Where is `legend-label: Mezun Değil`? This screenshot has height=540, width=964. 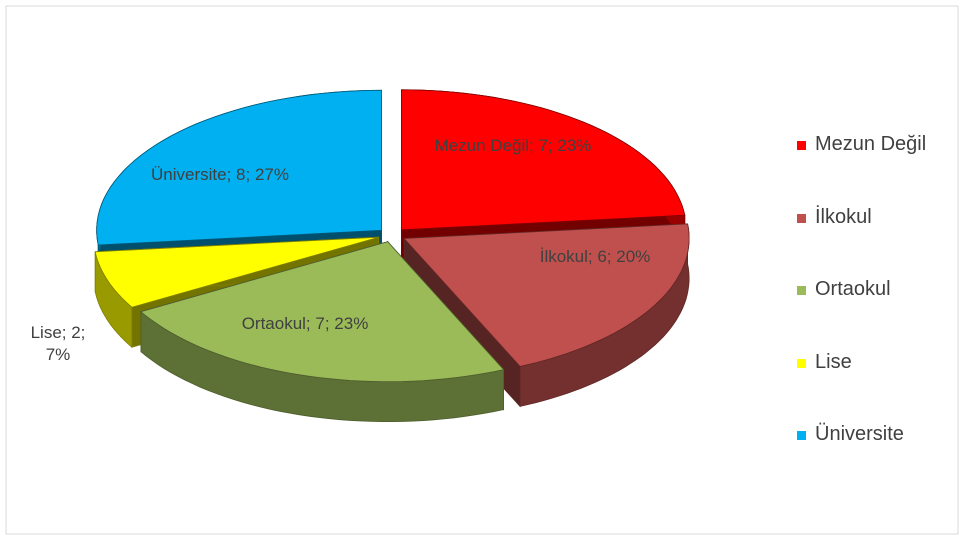 legend-label: Mezun Değil is located at coordinates (871, 144).